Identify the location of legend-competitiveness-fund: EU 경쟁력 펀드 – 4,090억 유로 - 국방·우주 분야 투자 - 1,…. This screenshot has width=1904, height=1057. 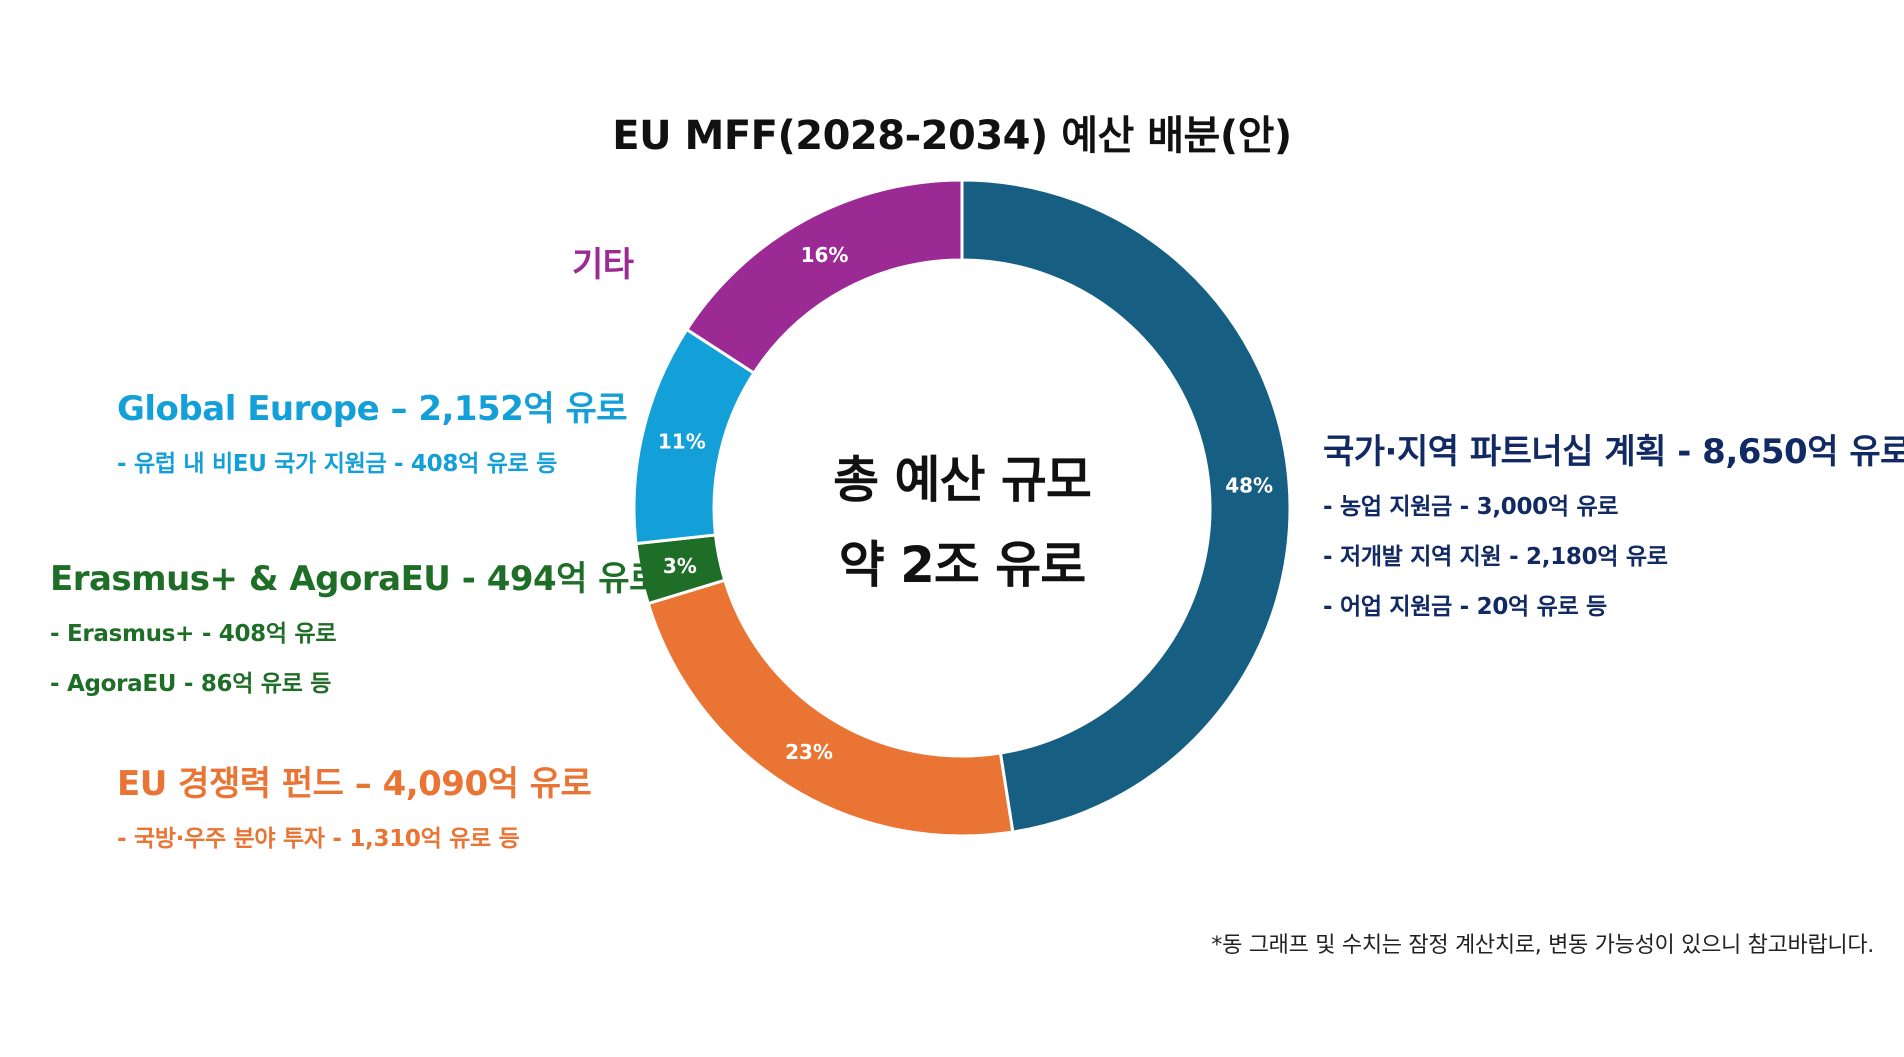
(354, 804).